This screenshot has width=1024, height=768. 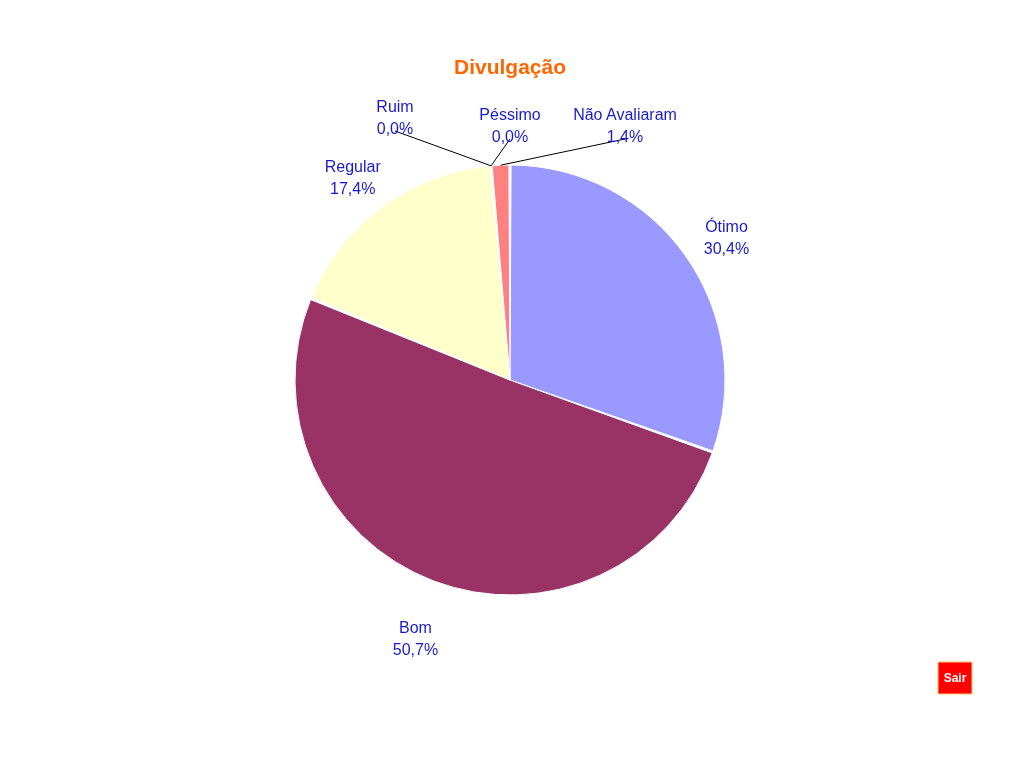 I want to click on slice-label: Não Avaliaram, so click(x=625, y=114).